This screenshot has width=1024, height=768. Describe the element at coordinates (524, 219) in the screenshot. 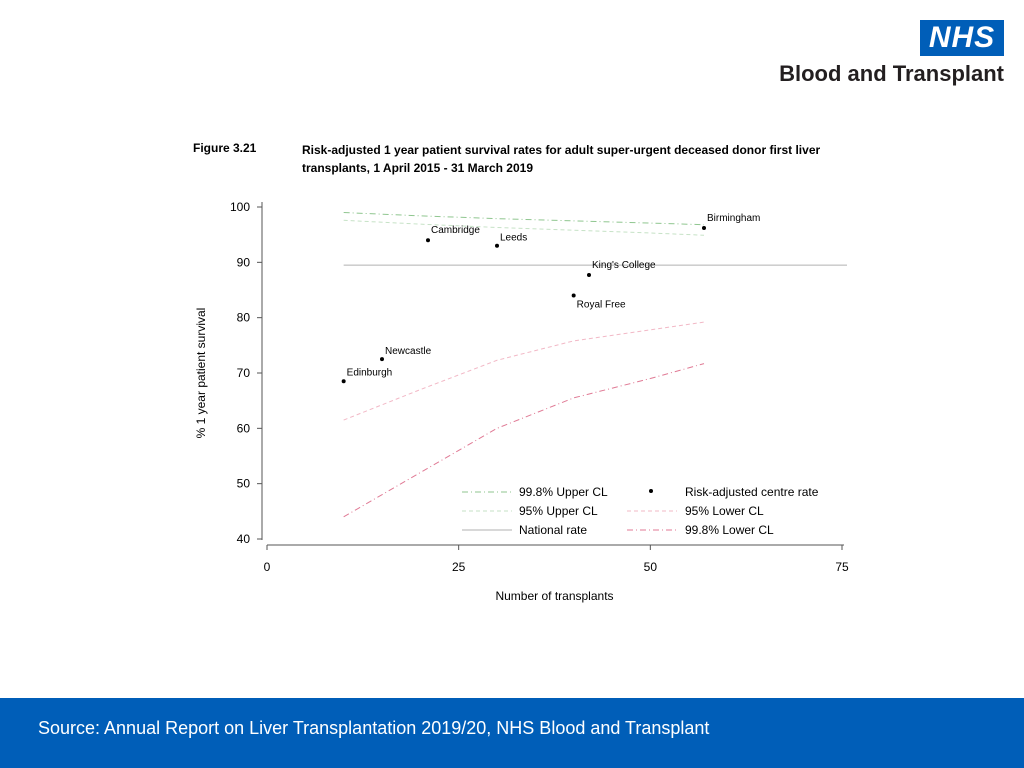

I see `series-line-99-8-upper-cl` at that location.